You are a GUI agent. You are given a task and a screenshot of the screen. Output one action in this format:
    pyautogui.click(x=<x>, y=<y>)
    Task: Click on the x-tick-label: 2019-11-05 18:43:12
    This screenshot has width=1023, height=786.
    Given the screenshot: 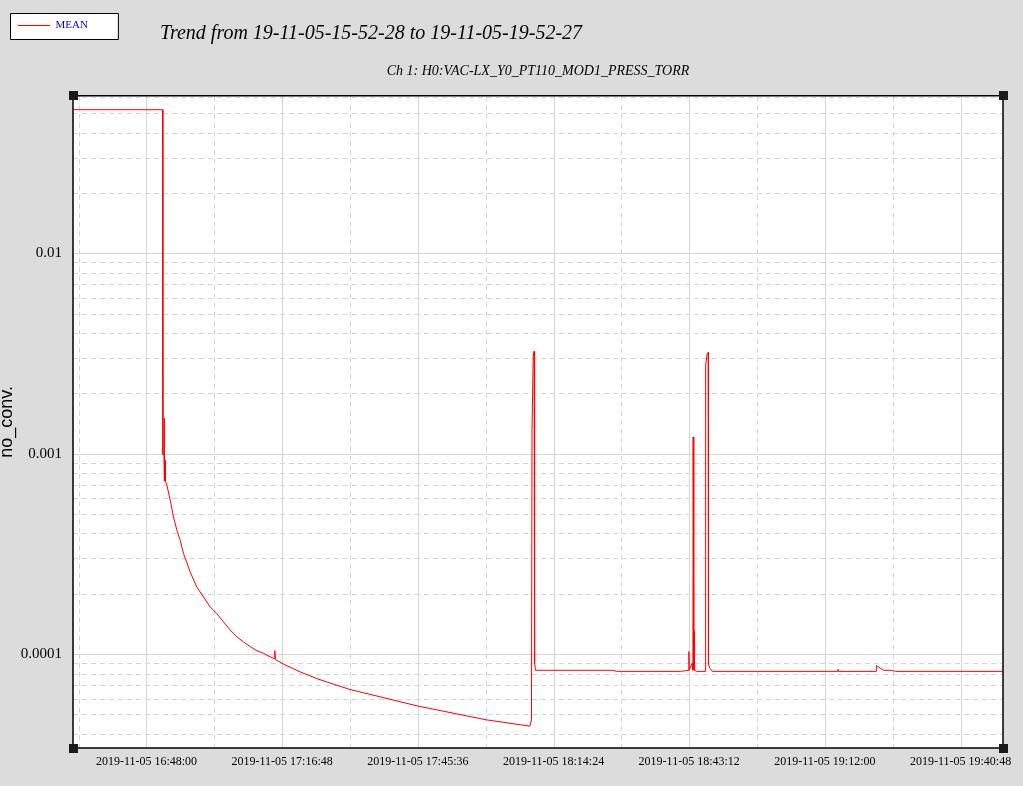 What is the action you would take?
    pyautogui.click(x=689, y=761)
    